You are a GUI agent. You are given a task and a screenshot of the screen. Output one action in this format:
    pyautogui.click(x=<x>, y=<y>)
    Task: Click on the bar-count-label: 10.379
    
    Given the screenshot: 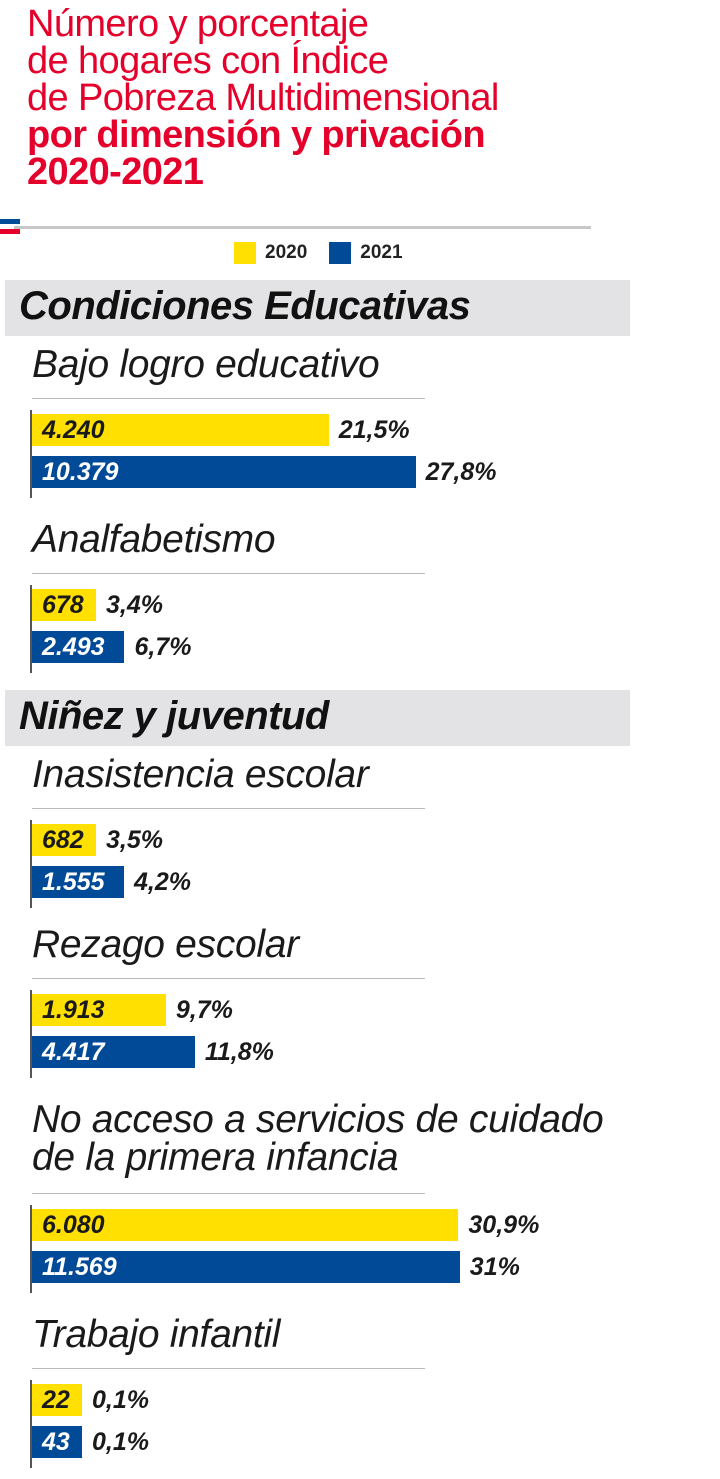 What is the action you would take?
    pyautogui.click(x=80, y=472)
    